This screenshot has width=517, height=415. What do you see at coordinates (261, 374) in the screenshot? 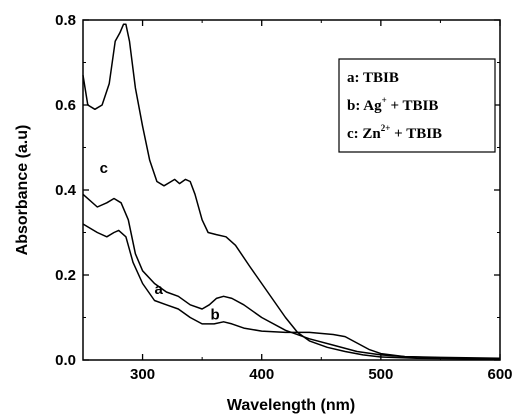
I see `x-tick-label: 400` at bounding box center [261, 374].